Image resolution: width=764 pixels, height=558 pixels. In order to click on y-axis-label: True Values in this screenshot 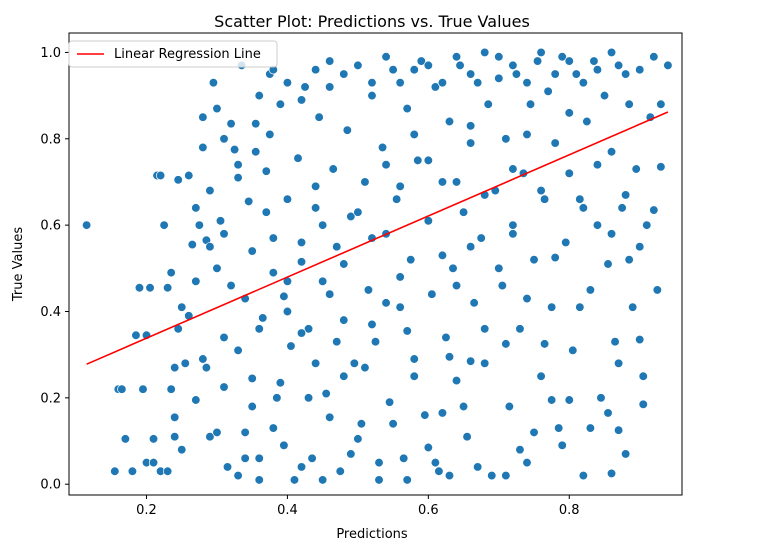, I will do `click(18, 264)`.